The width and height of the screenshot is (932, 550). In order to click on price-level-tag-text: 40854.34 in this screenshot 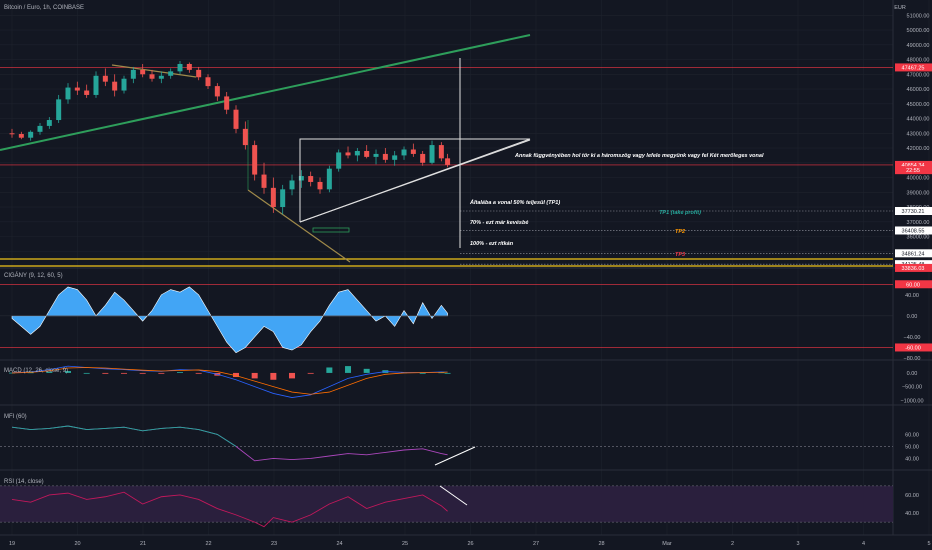, I will do `click(913, 166)`.